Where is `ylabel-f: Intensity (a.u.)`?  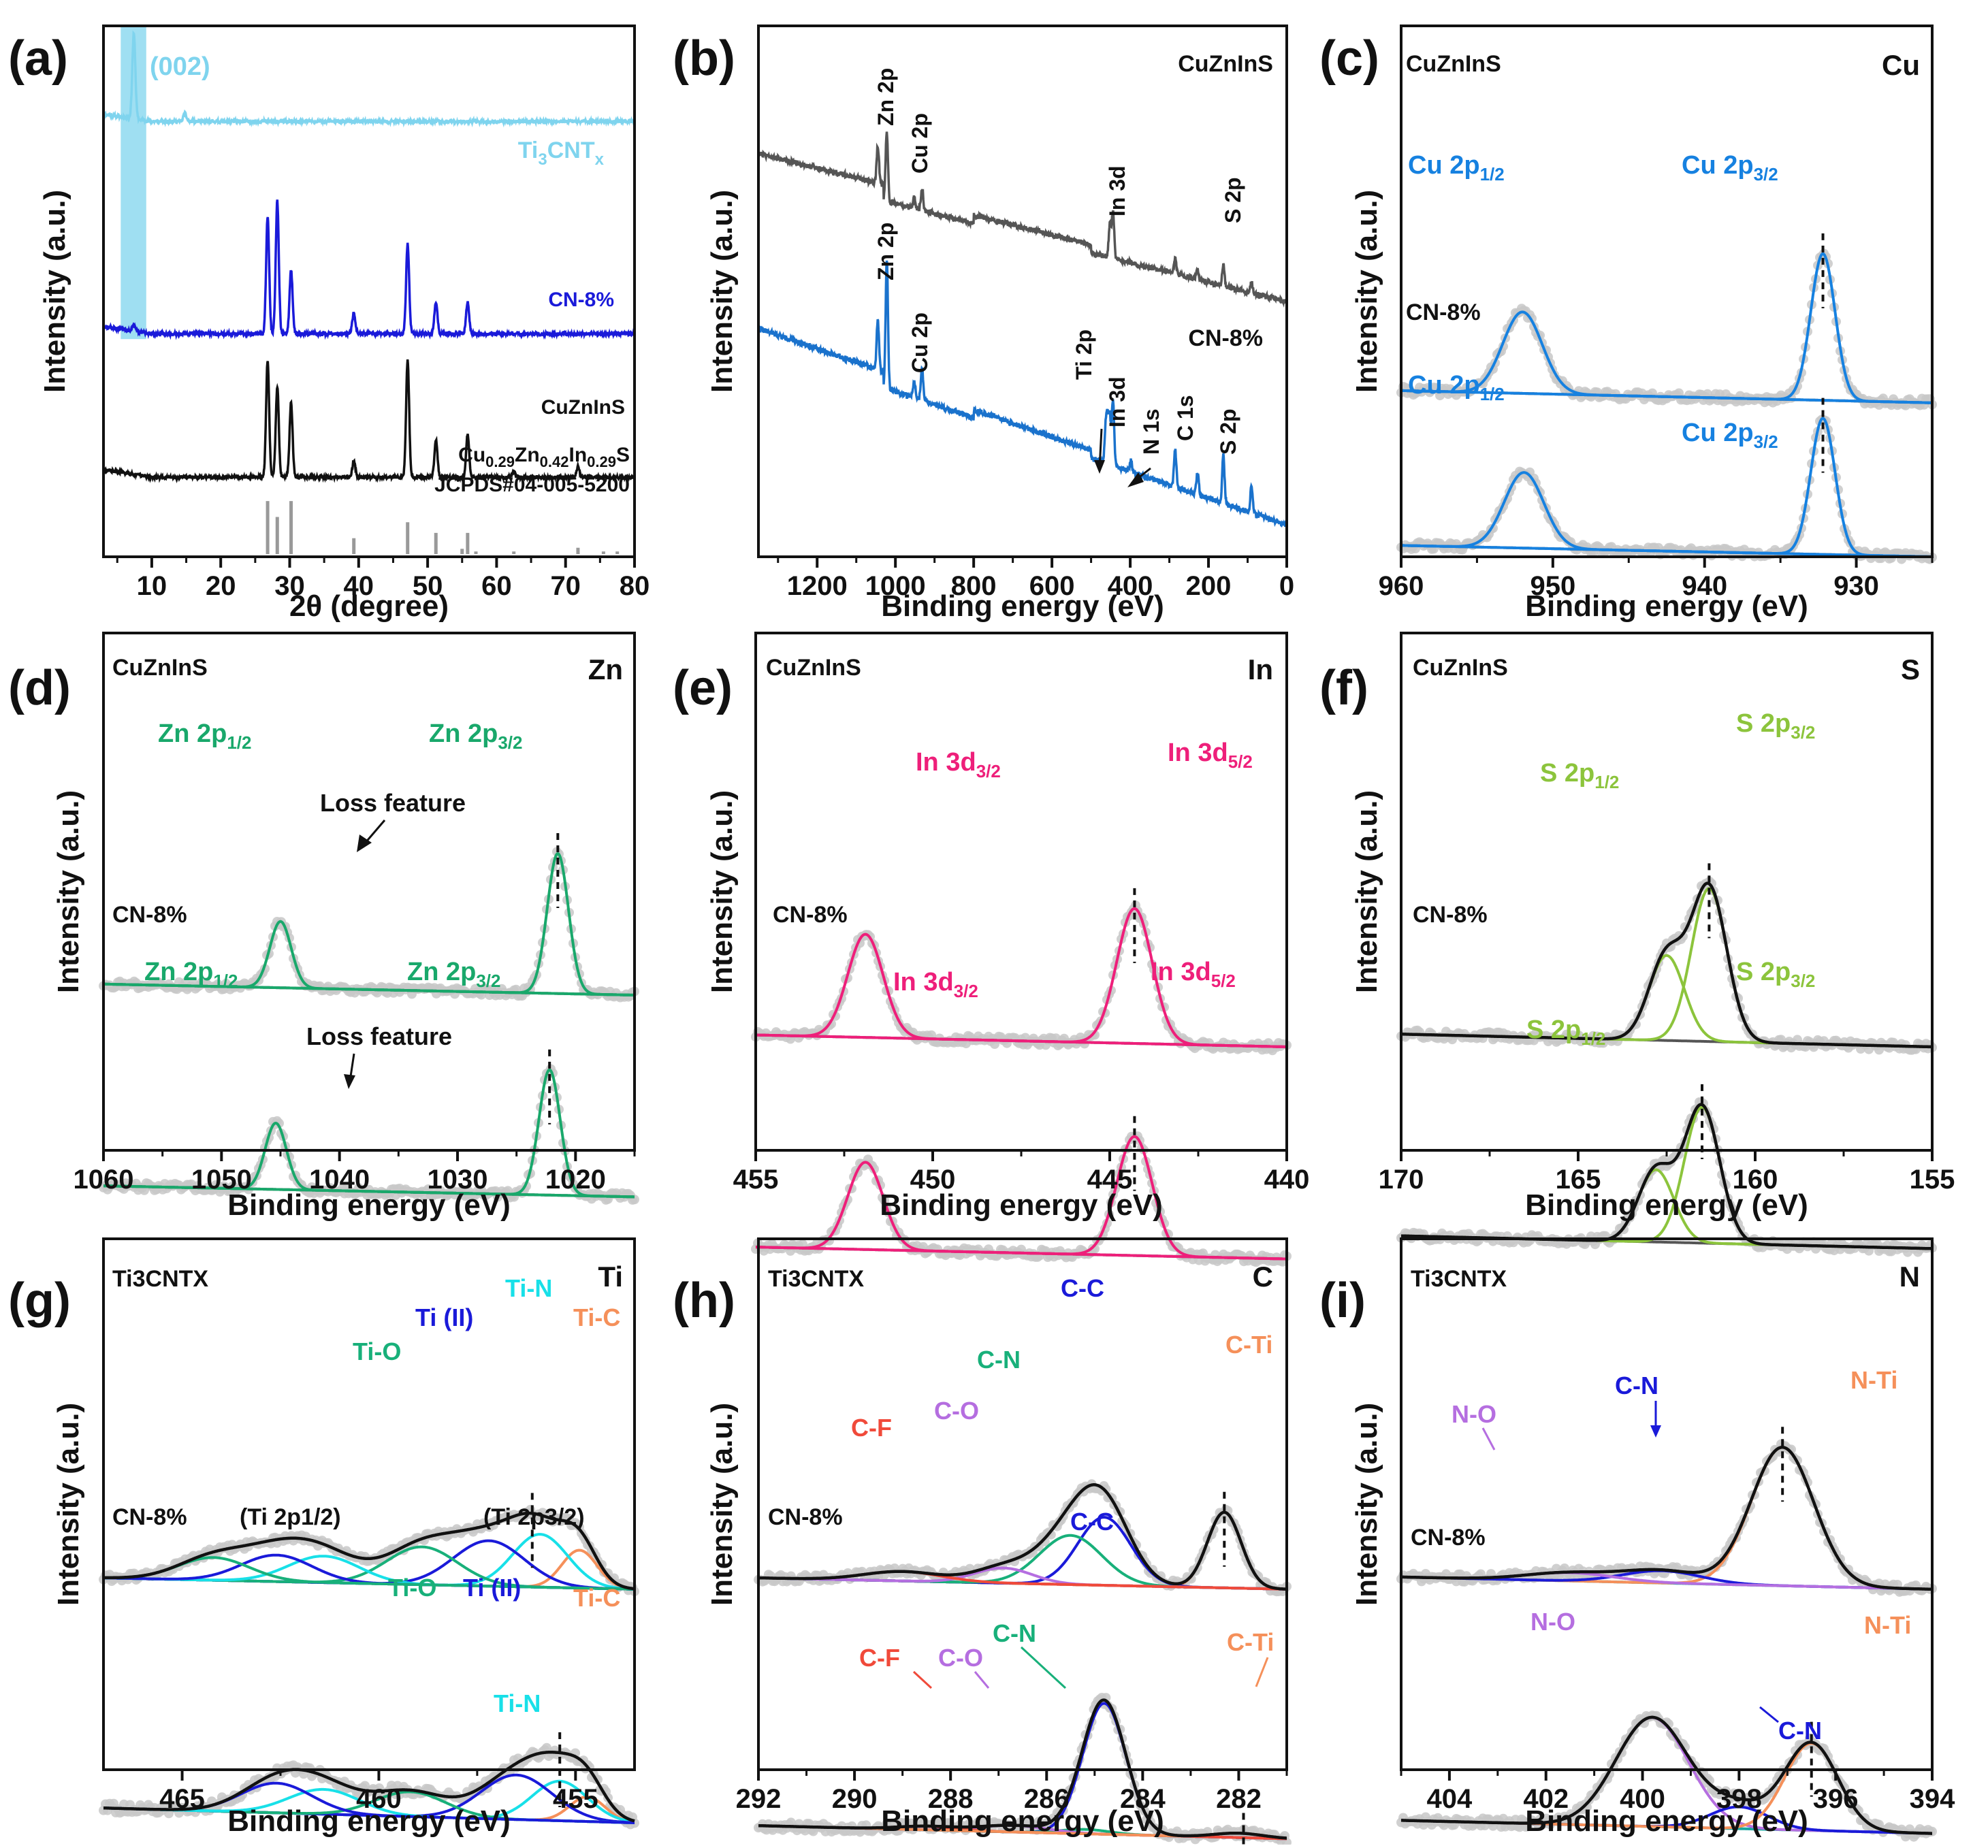 ylabel-f: Intensity (a.u.) is located at coordinates (1367, 891).